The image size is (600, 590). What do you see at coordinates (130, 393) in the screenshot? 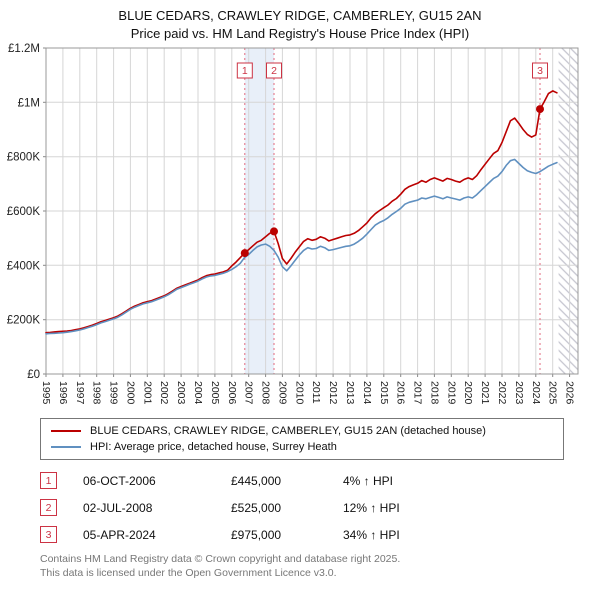
I see `svg-text: 2000` at bounding box center [130, 393].